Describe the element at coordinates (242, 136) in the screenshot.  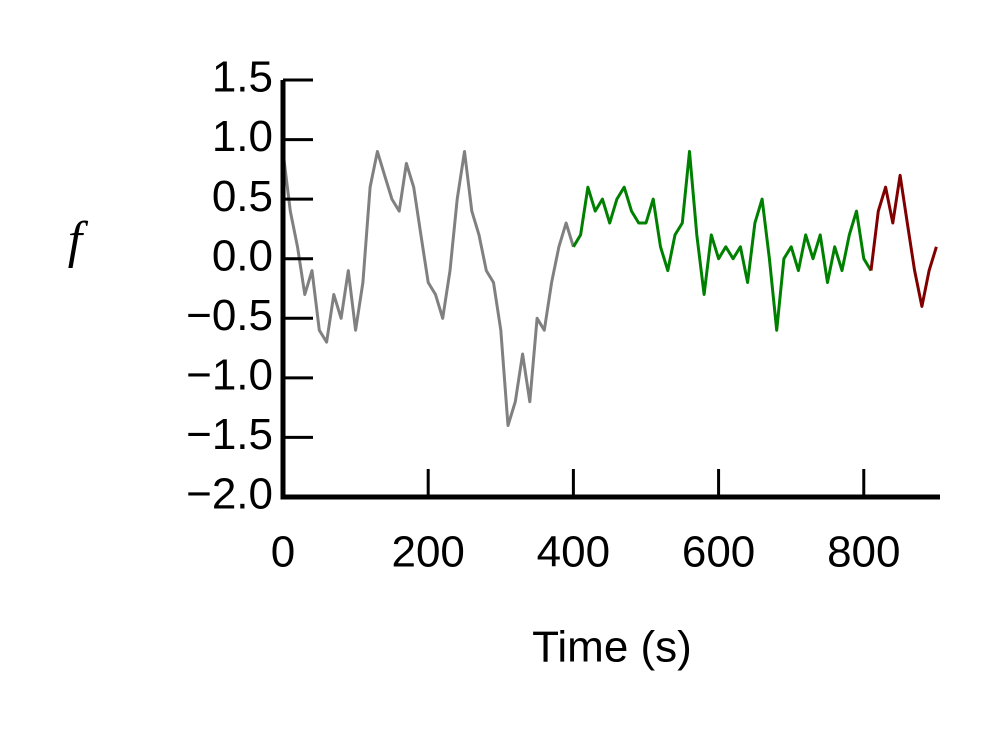
I see `y-tick-label: 1.0` at that location.